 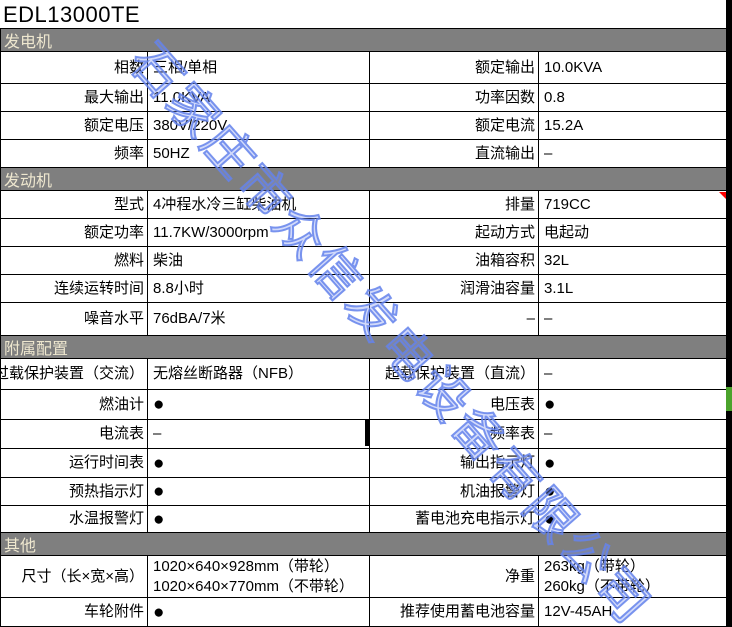 What do you see at coordinates (454, 125) in the screenshot?
I see `spec-label: 额定电流` at bounding box center [454, 125].